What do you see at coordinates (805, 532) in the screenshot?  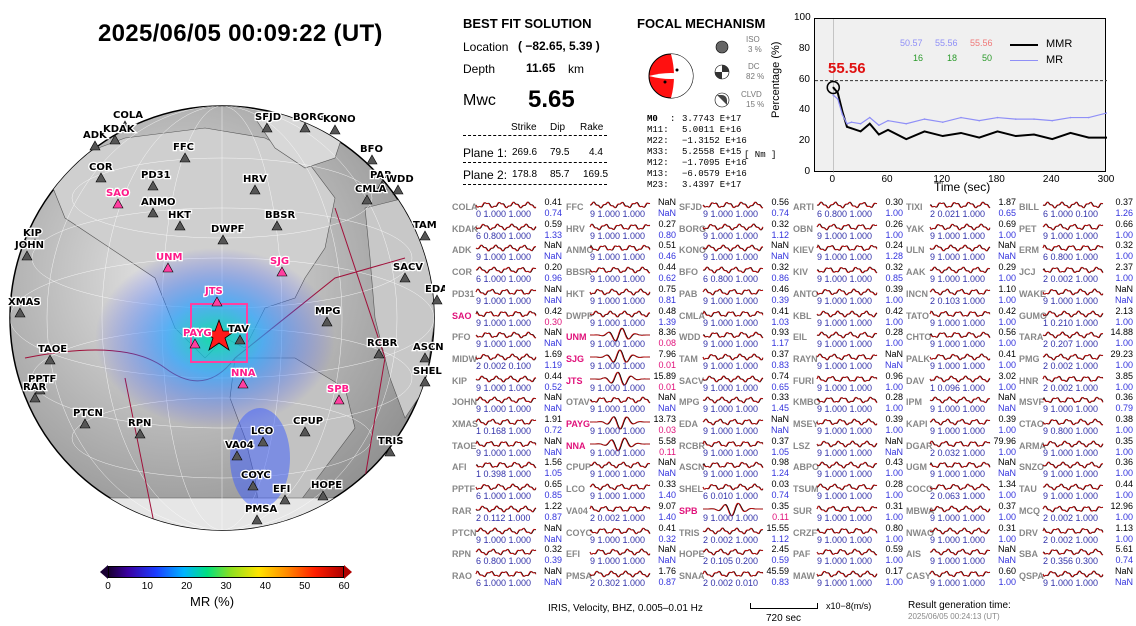 I see `station-name: CRZF` at bounding box center [805, 532].